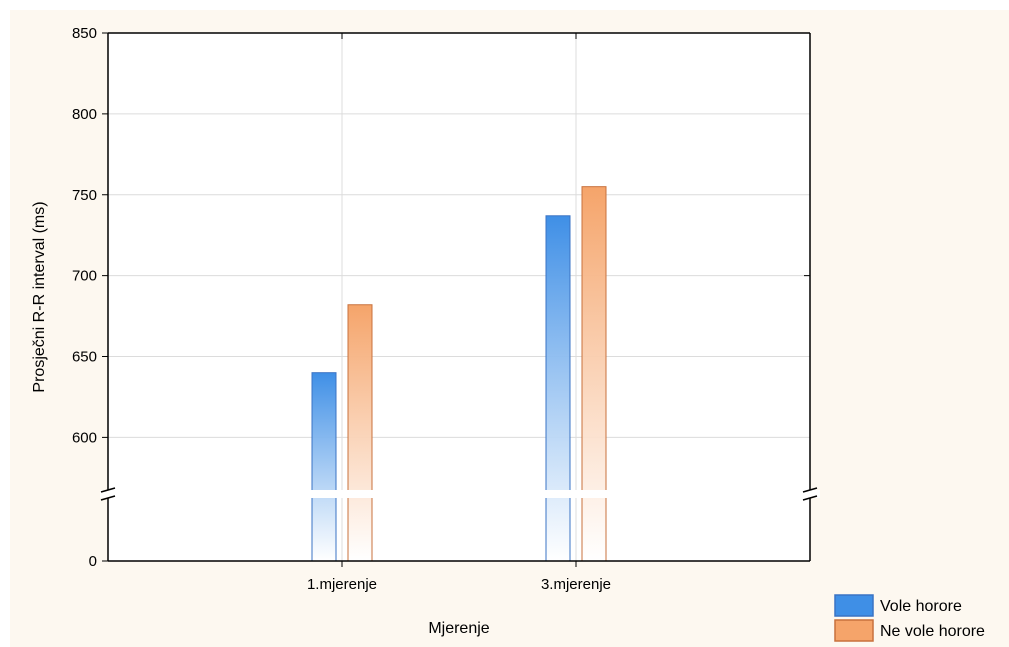 This screenshot has width=1009, height=647. Describe the element at coordinates (460, 494) in the screenshot. I see `axis-break-band` at that location.